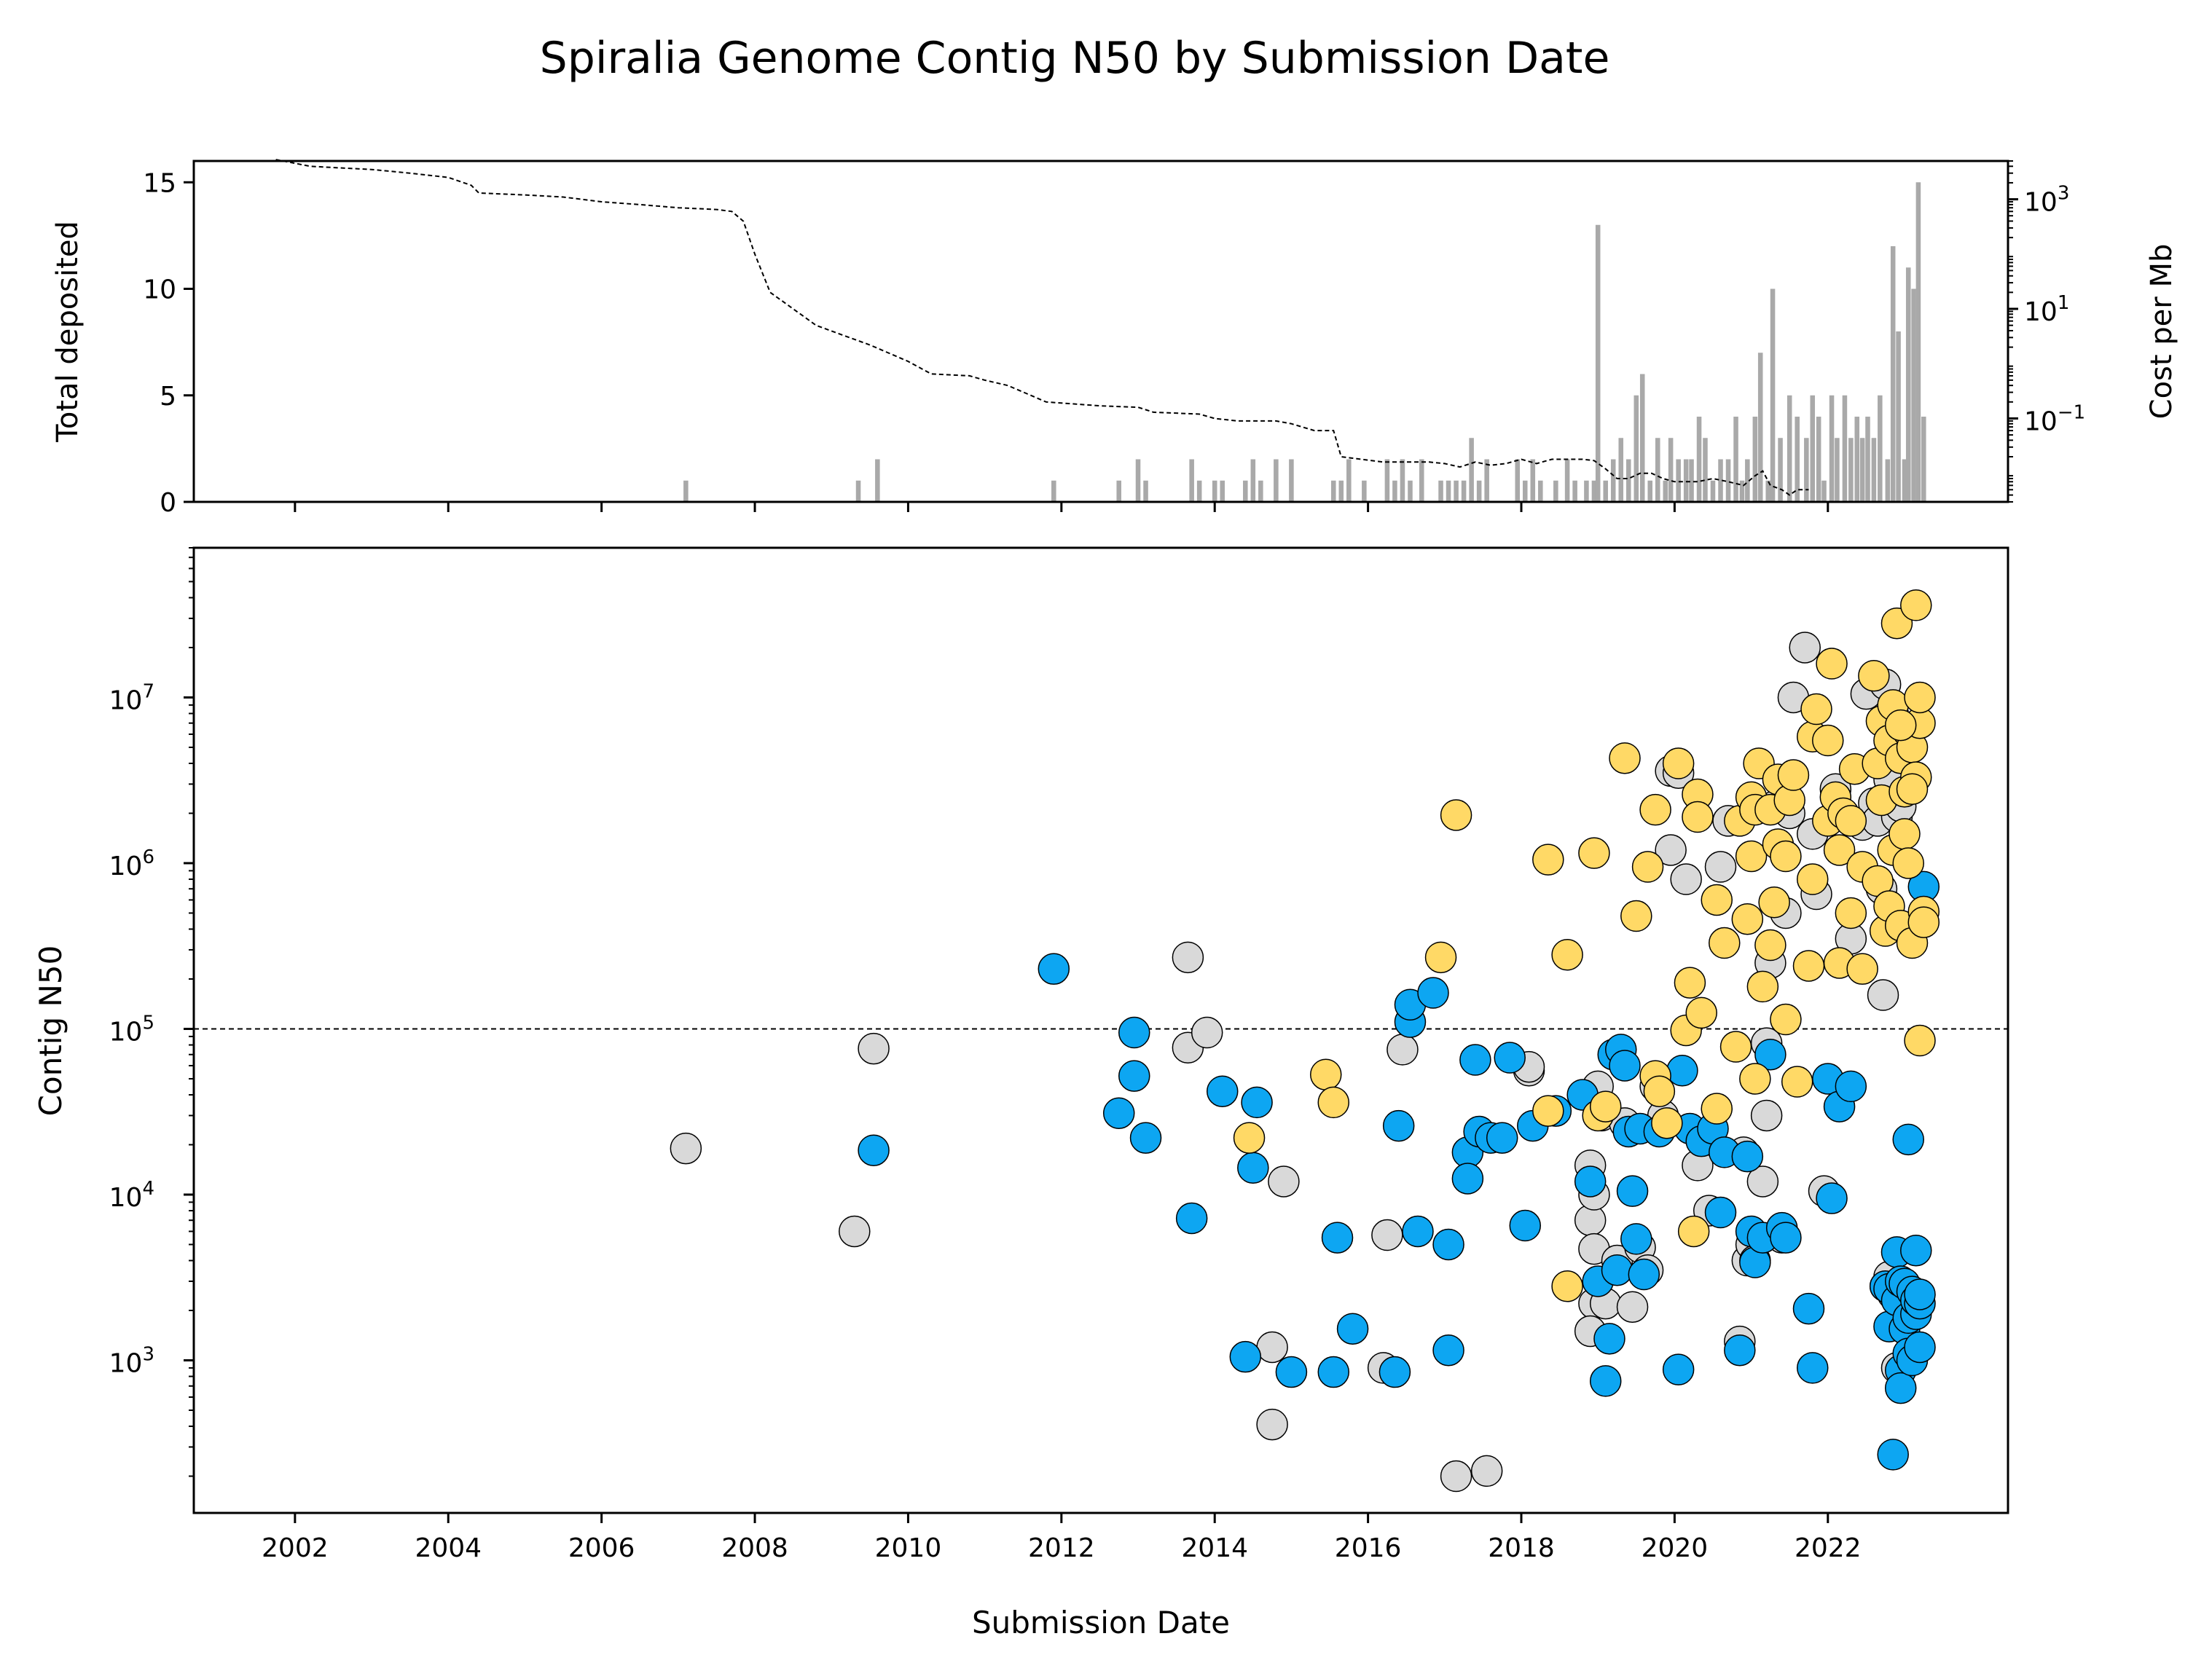 The width and height of the screenshot is (2212, 1671). I want to click on top-right-tick-label: 103, so click(2047, 201).